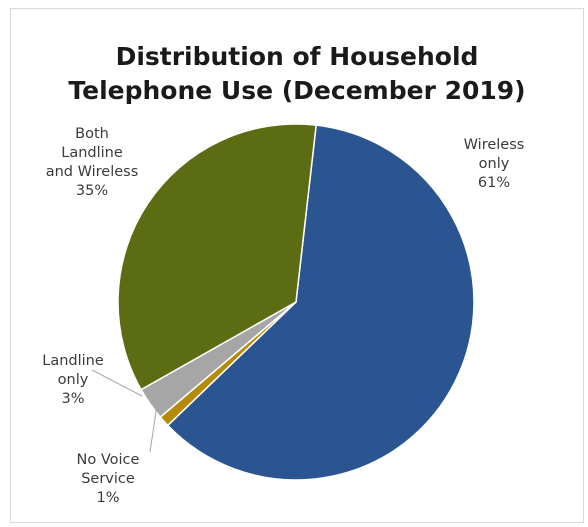  I want to click on label-landline-only: Landline only 3%, so click(73, 380).